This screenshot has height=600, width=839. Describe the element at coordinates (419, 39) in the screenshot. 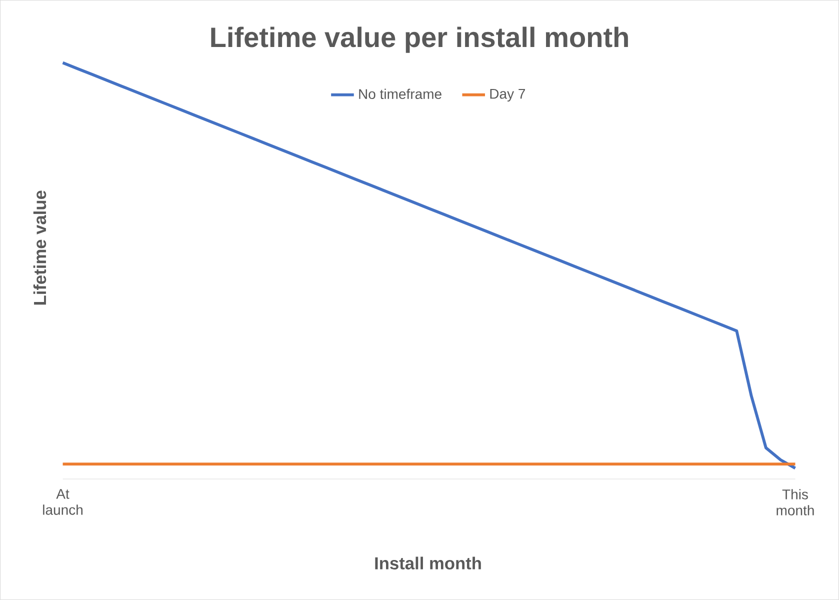

I see `chart-title: Lifetime value per install month` at that location.